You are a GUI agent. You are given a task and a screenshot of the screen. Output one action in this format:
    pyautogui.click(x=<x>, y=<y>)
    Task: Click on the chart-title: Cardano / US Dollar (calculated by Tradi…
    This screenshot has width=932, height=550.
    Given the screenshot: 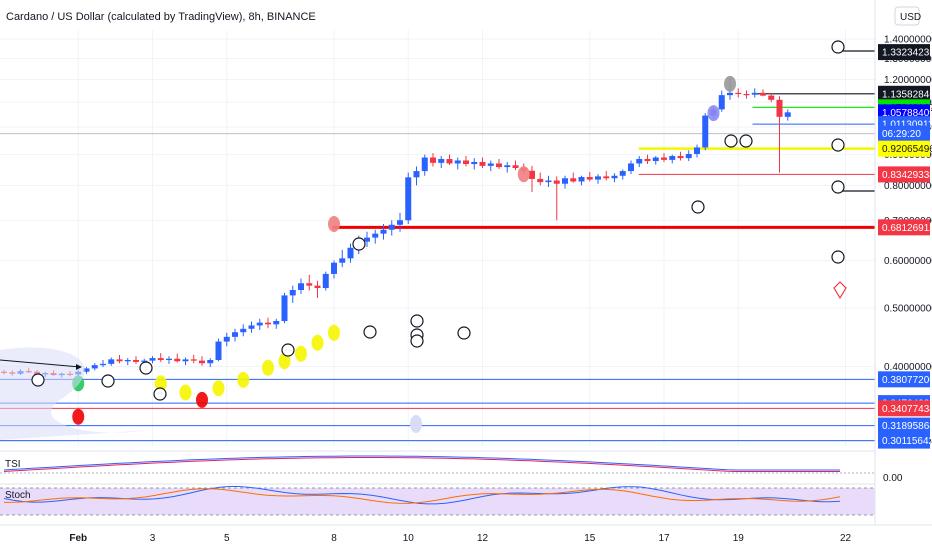 What is the action you would take?
    pyautogui.click(x=161, y=17)
    